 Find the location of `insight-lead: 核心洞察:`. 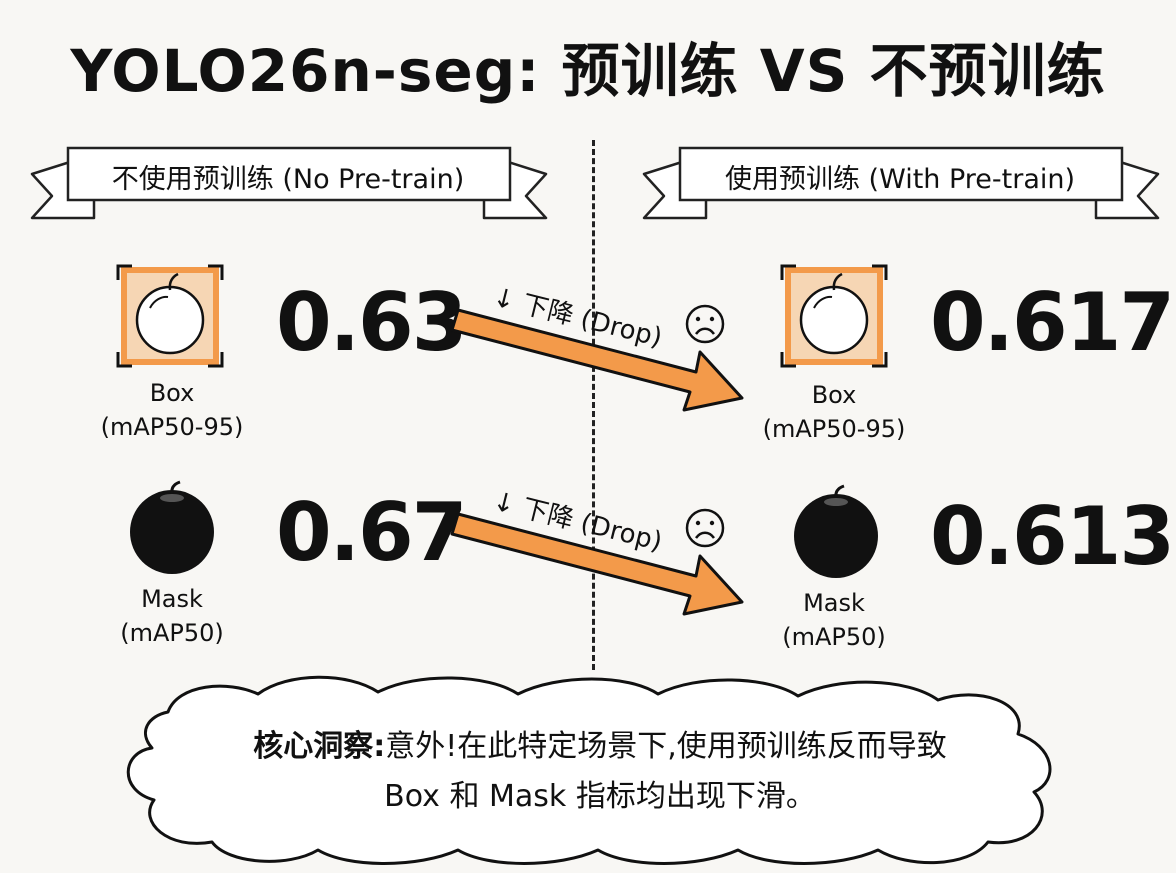

insight-lead: 核心洞察: is located at coordinates (319, 746).